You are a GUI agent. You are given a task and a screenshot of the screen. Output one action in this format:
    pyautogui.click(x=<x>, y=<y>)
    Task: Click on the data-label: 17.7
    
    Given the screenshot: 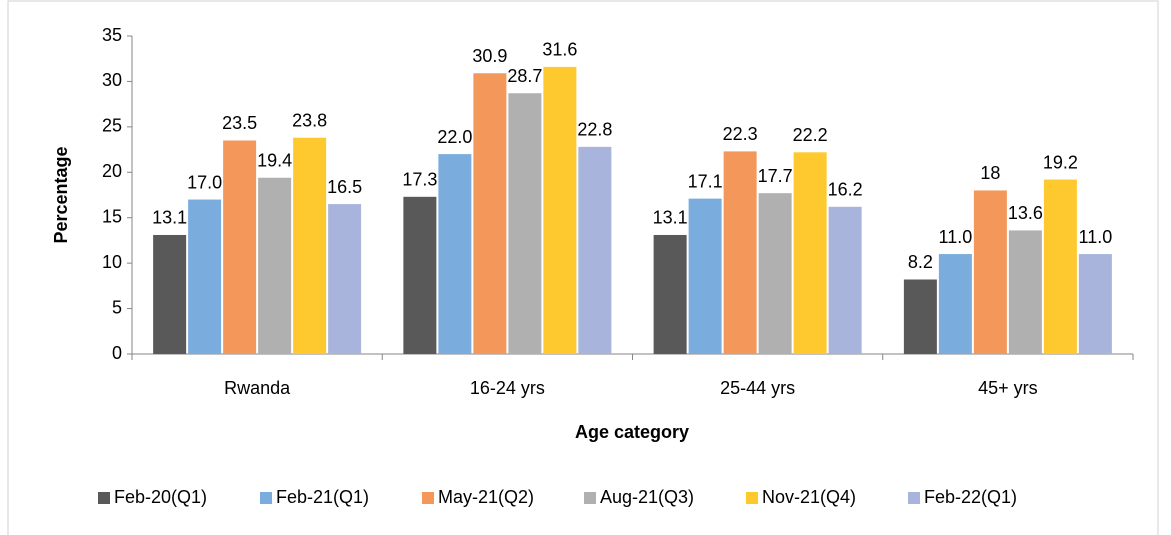 What is the action you would take?
    pyautogui.click(x=775, y=176)
    